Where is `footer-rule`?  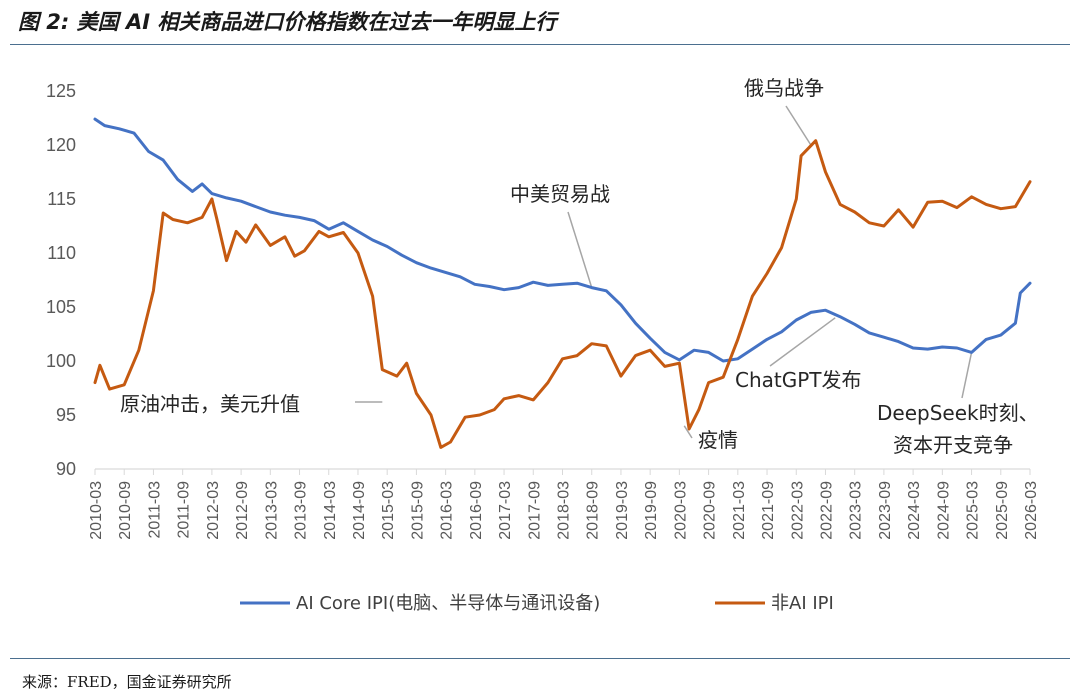 footer-rule is located at coordinates (540, 658).